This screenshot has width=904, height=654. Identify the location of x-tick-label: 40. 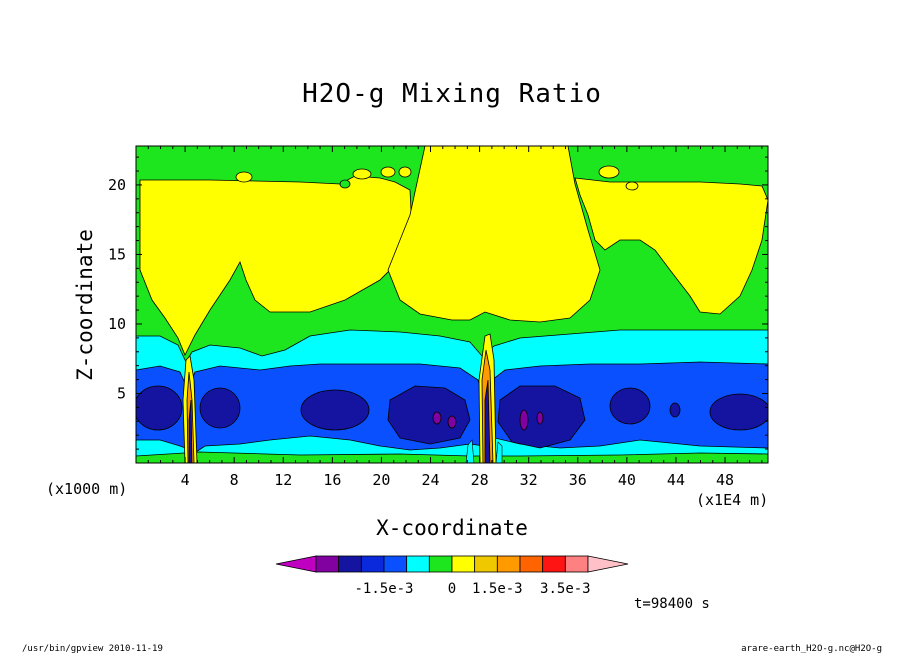
(627, 480).